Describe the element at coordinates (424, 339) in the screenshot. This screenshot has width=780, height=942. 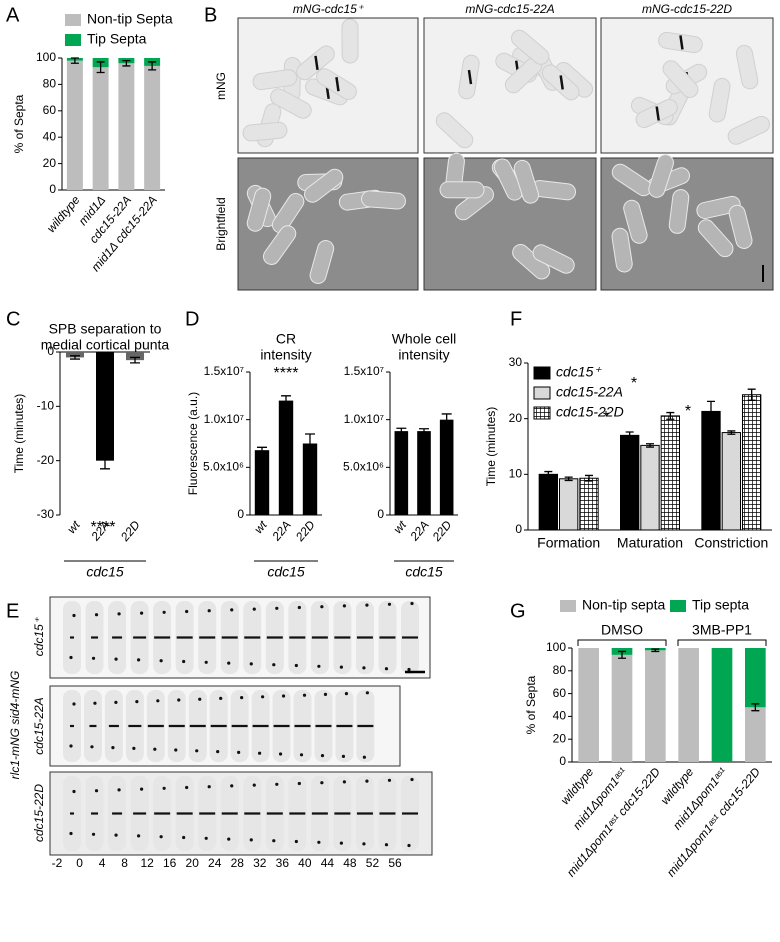
I see `chart-title: Whole cell` at that location.